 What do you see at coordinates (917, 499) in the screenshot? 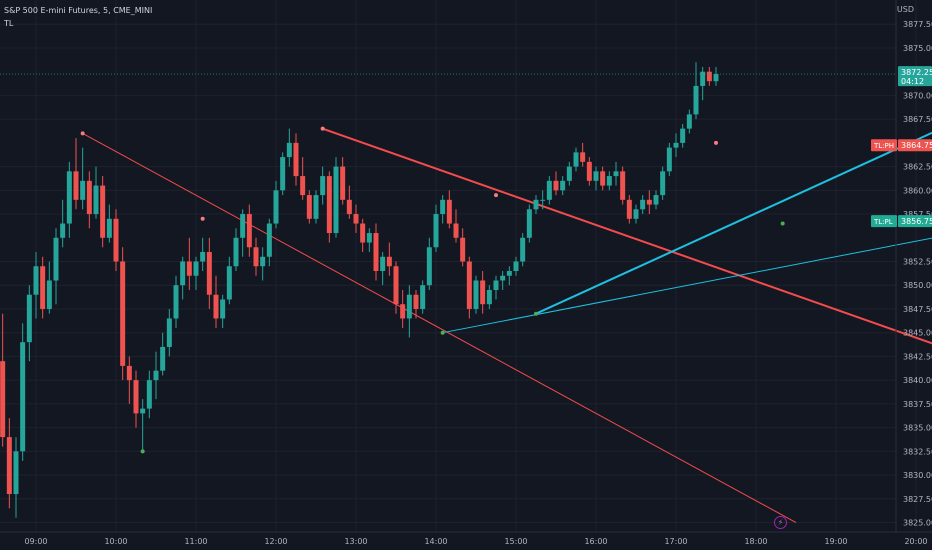
I see `price-tick-label: 3827.50` at bounding box center [917, 499].